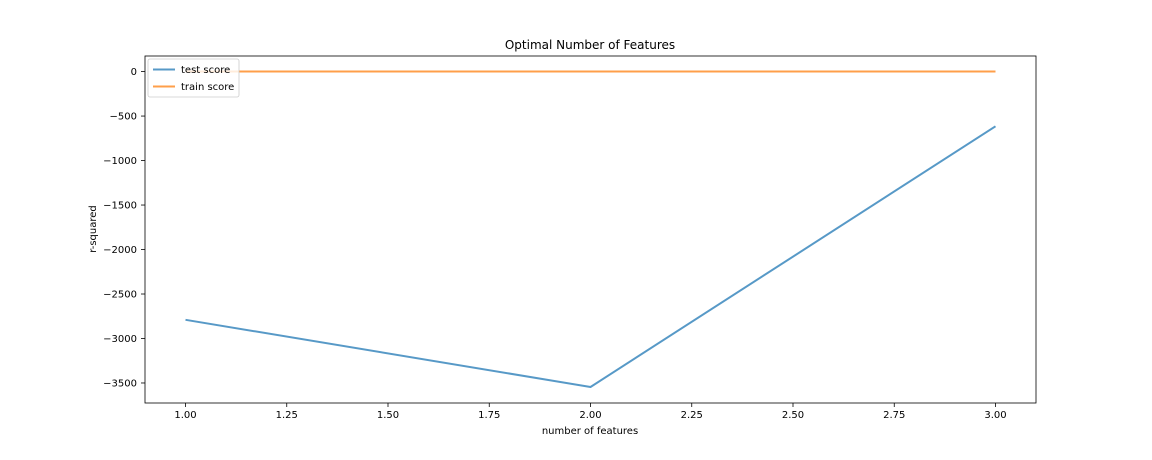  What do you see at coordinates (120, 161) in the screenshot?
I see `y-tick-label: −1000` at bounding box center [120, 161].